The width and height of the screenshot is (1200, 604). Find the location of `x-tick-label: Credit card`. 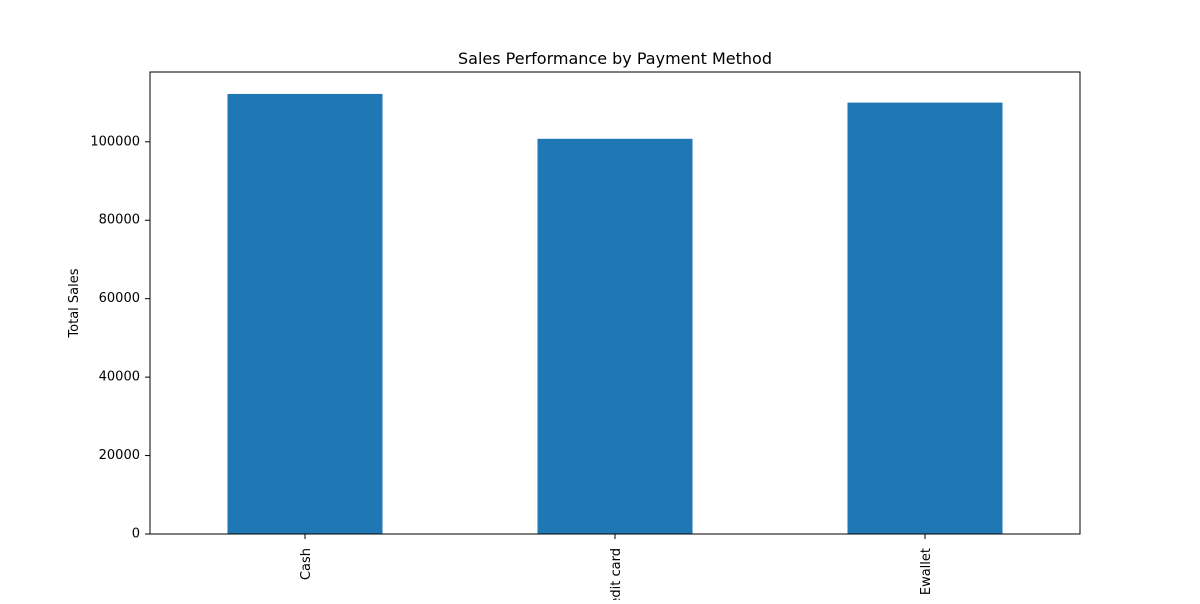

x-tick-label: Credit card is located at coordinates (616, 574).